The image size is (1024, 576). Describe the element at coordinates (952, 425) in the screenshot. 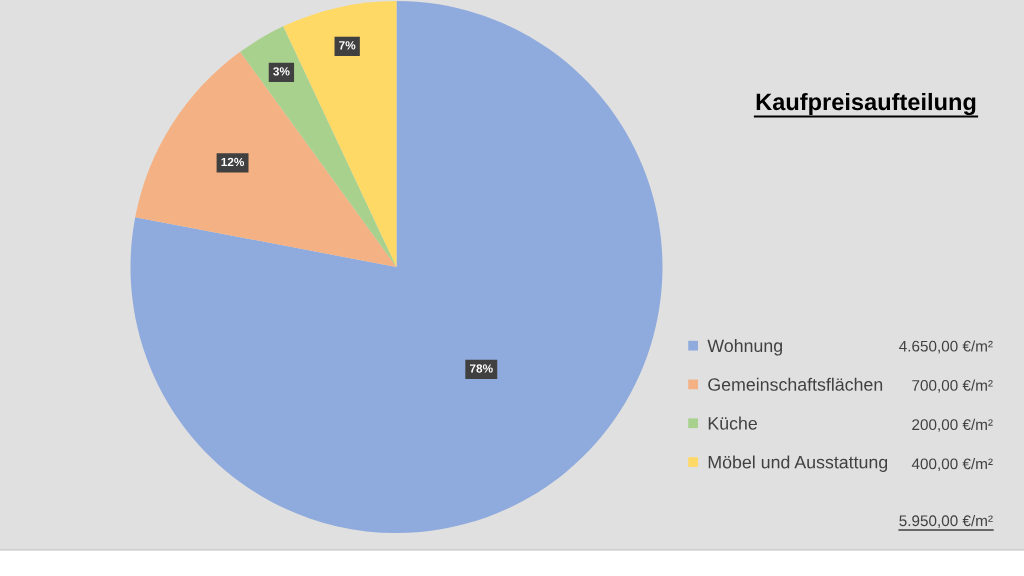

I see `text: 200,00 €/m²` at that location.